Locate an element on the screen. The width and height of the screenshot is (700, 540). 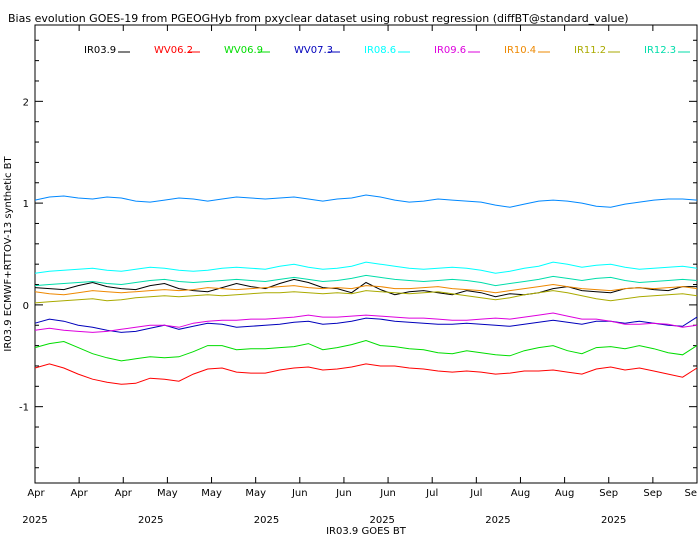
legend-label: IR12.3 is located at coordinates (660, 50).